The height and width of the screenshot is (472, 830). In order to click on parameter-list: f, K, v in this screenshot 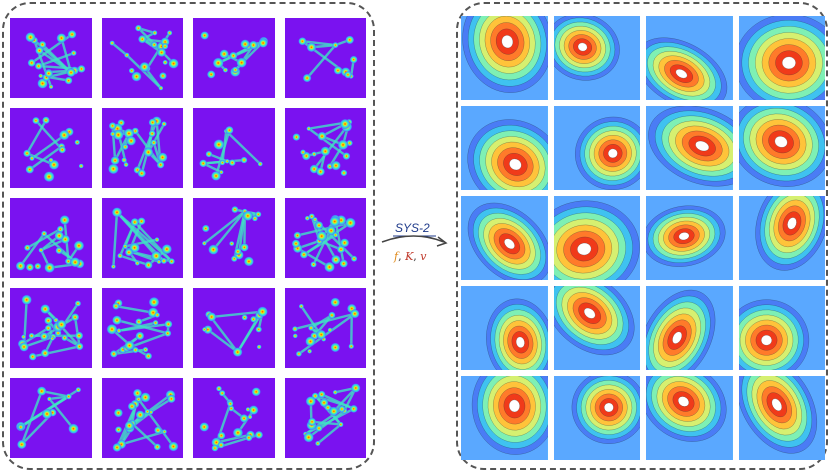, I will do `click(410, 256)`.